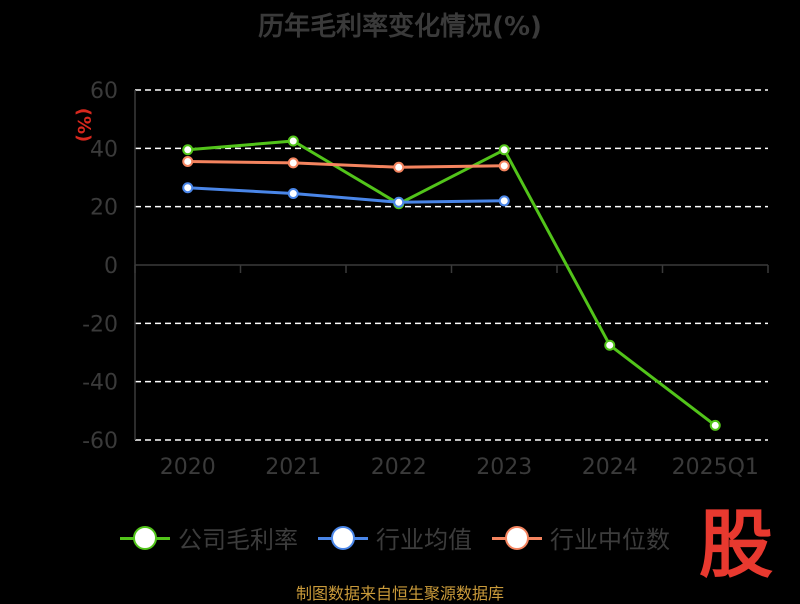 The image size is (800, 604). I want to click on legend-item-industry-mean: 行业均值, so click(395, 537).